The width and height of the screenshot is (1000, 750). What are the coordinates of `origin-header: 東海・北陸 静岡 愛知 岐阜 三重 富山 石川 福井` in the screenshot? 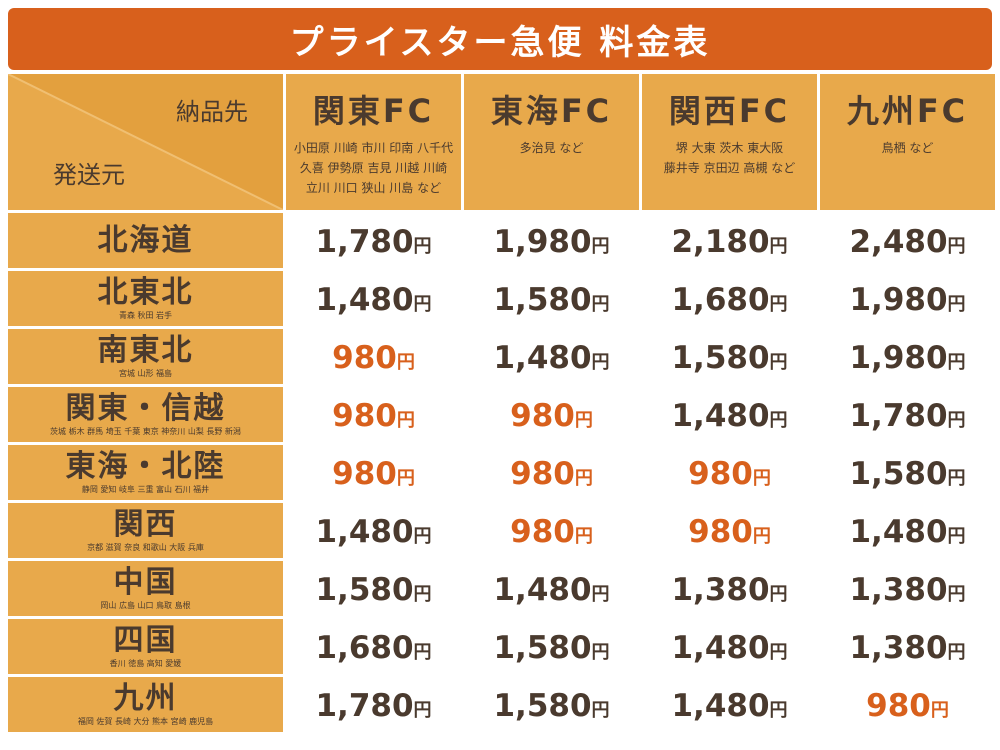 It's located at (145, 472).